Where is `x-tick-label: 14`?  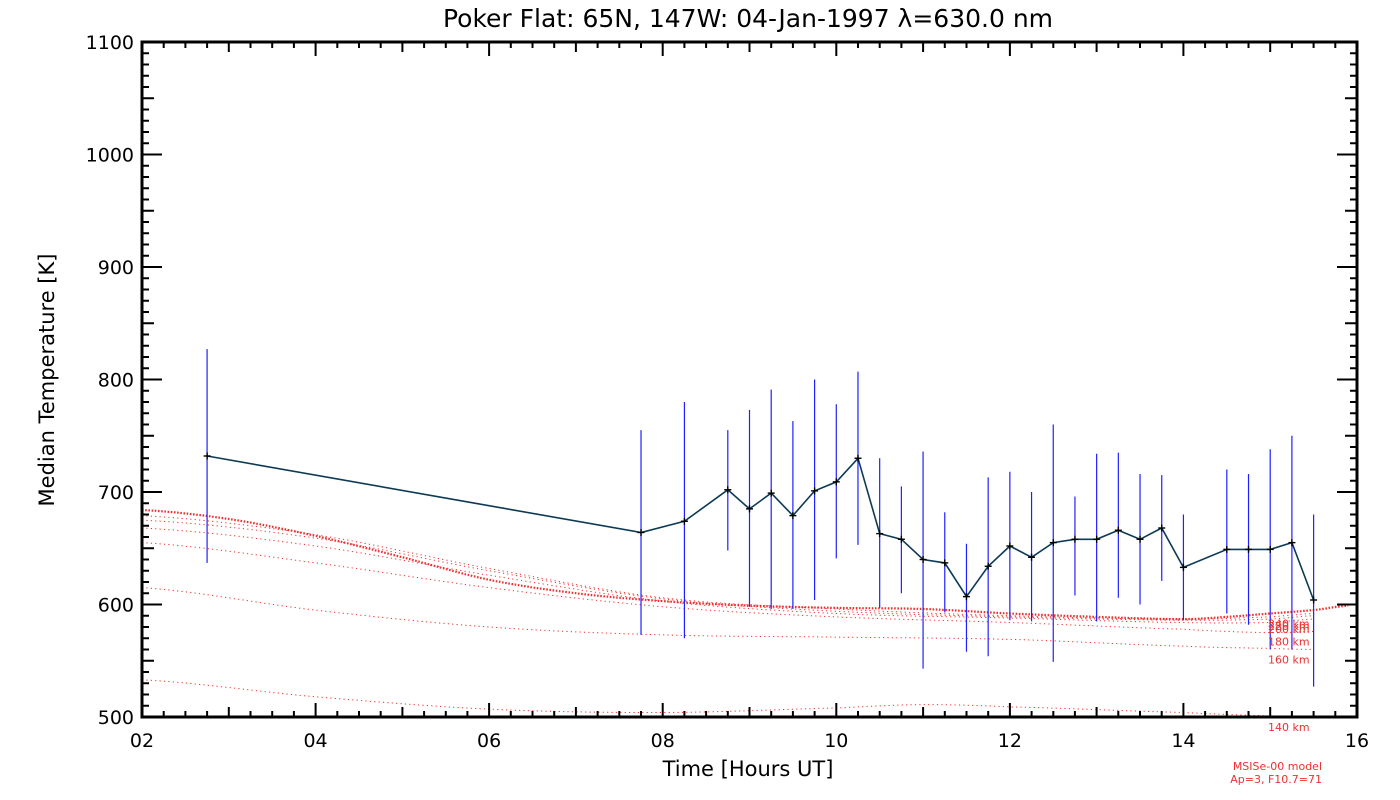 x-tick-label: 14 is located at coordinates (1183, 741).